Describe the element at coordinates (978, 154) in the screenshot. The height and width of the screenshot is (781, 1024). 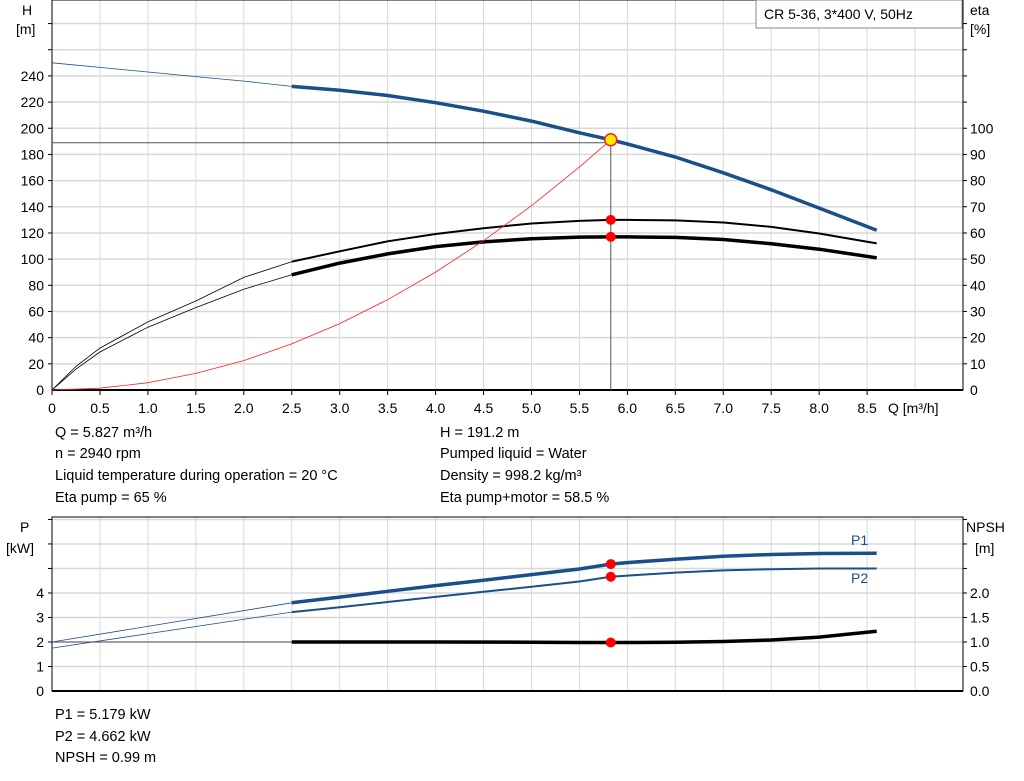
I see `y-right-tick-label: 90` at that location.